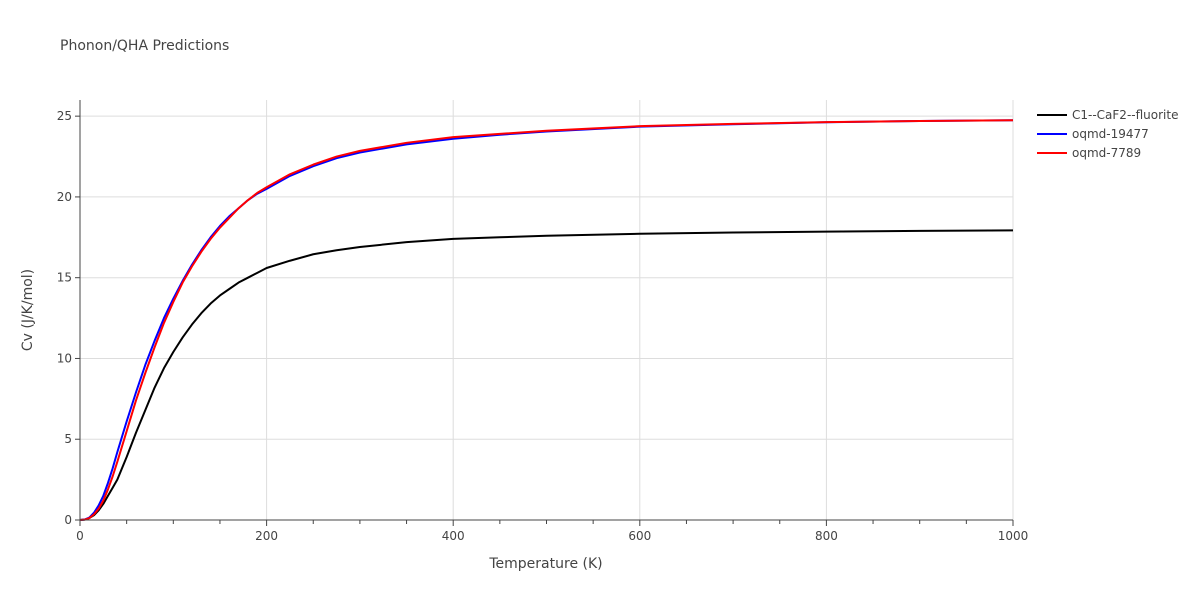 This screenshot has width=1200, height=600. I want to click on chart-title: Phonon/QHA Predictions, so click(144, 46).